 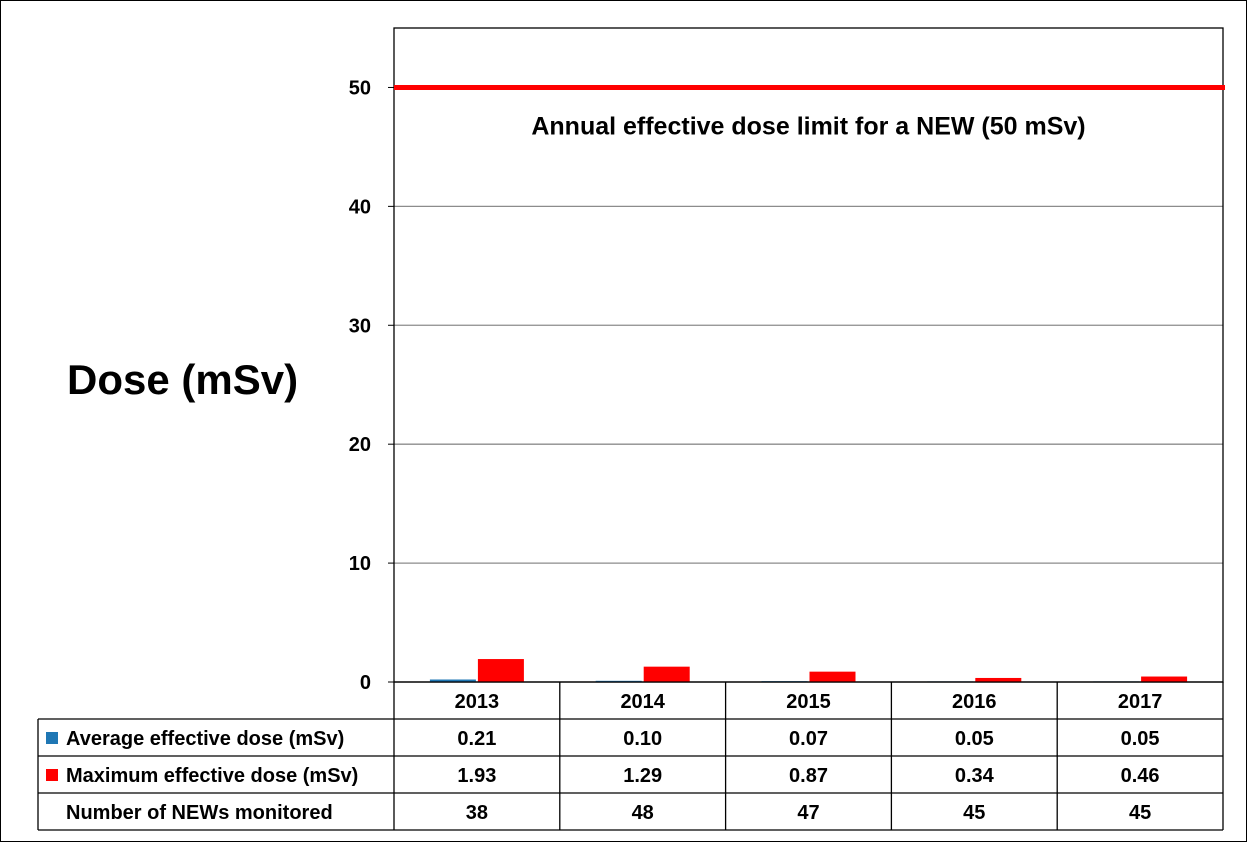 What do you see at coordinates (808, 776) in the screenshot?
I see `table-cell-value: 0.87` at bounding box center [808, 776].